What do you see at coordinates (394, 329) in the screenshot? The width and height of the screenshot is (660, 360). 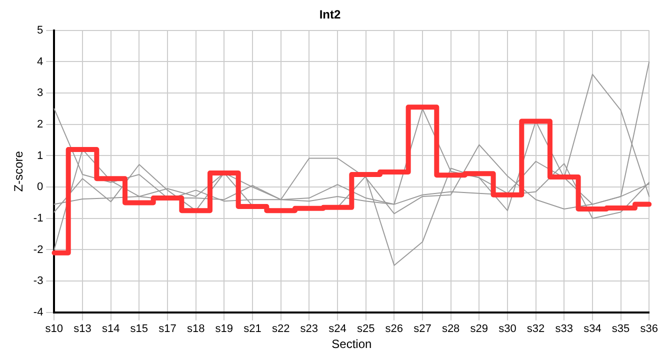 I see `x-tick-label: s26` at bounding box center [394, 329].